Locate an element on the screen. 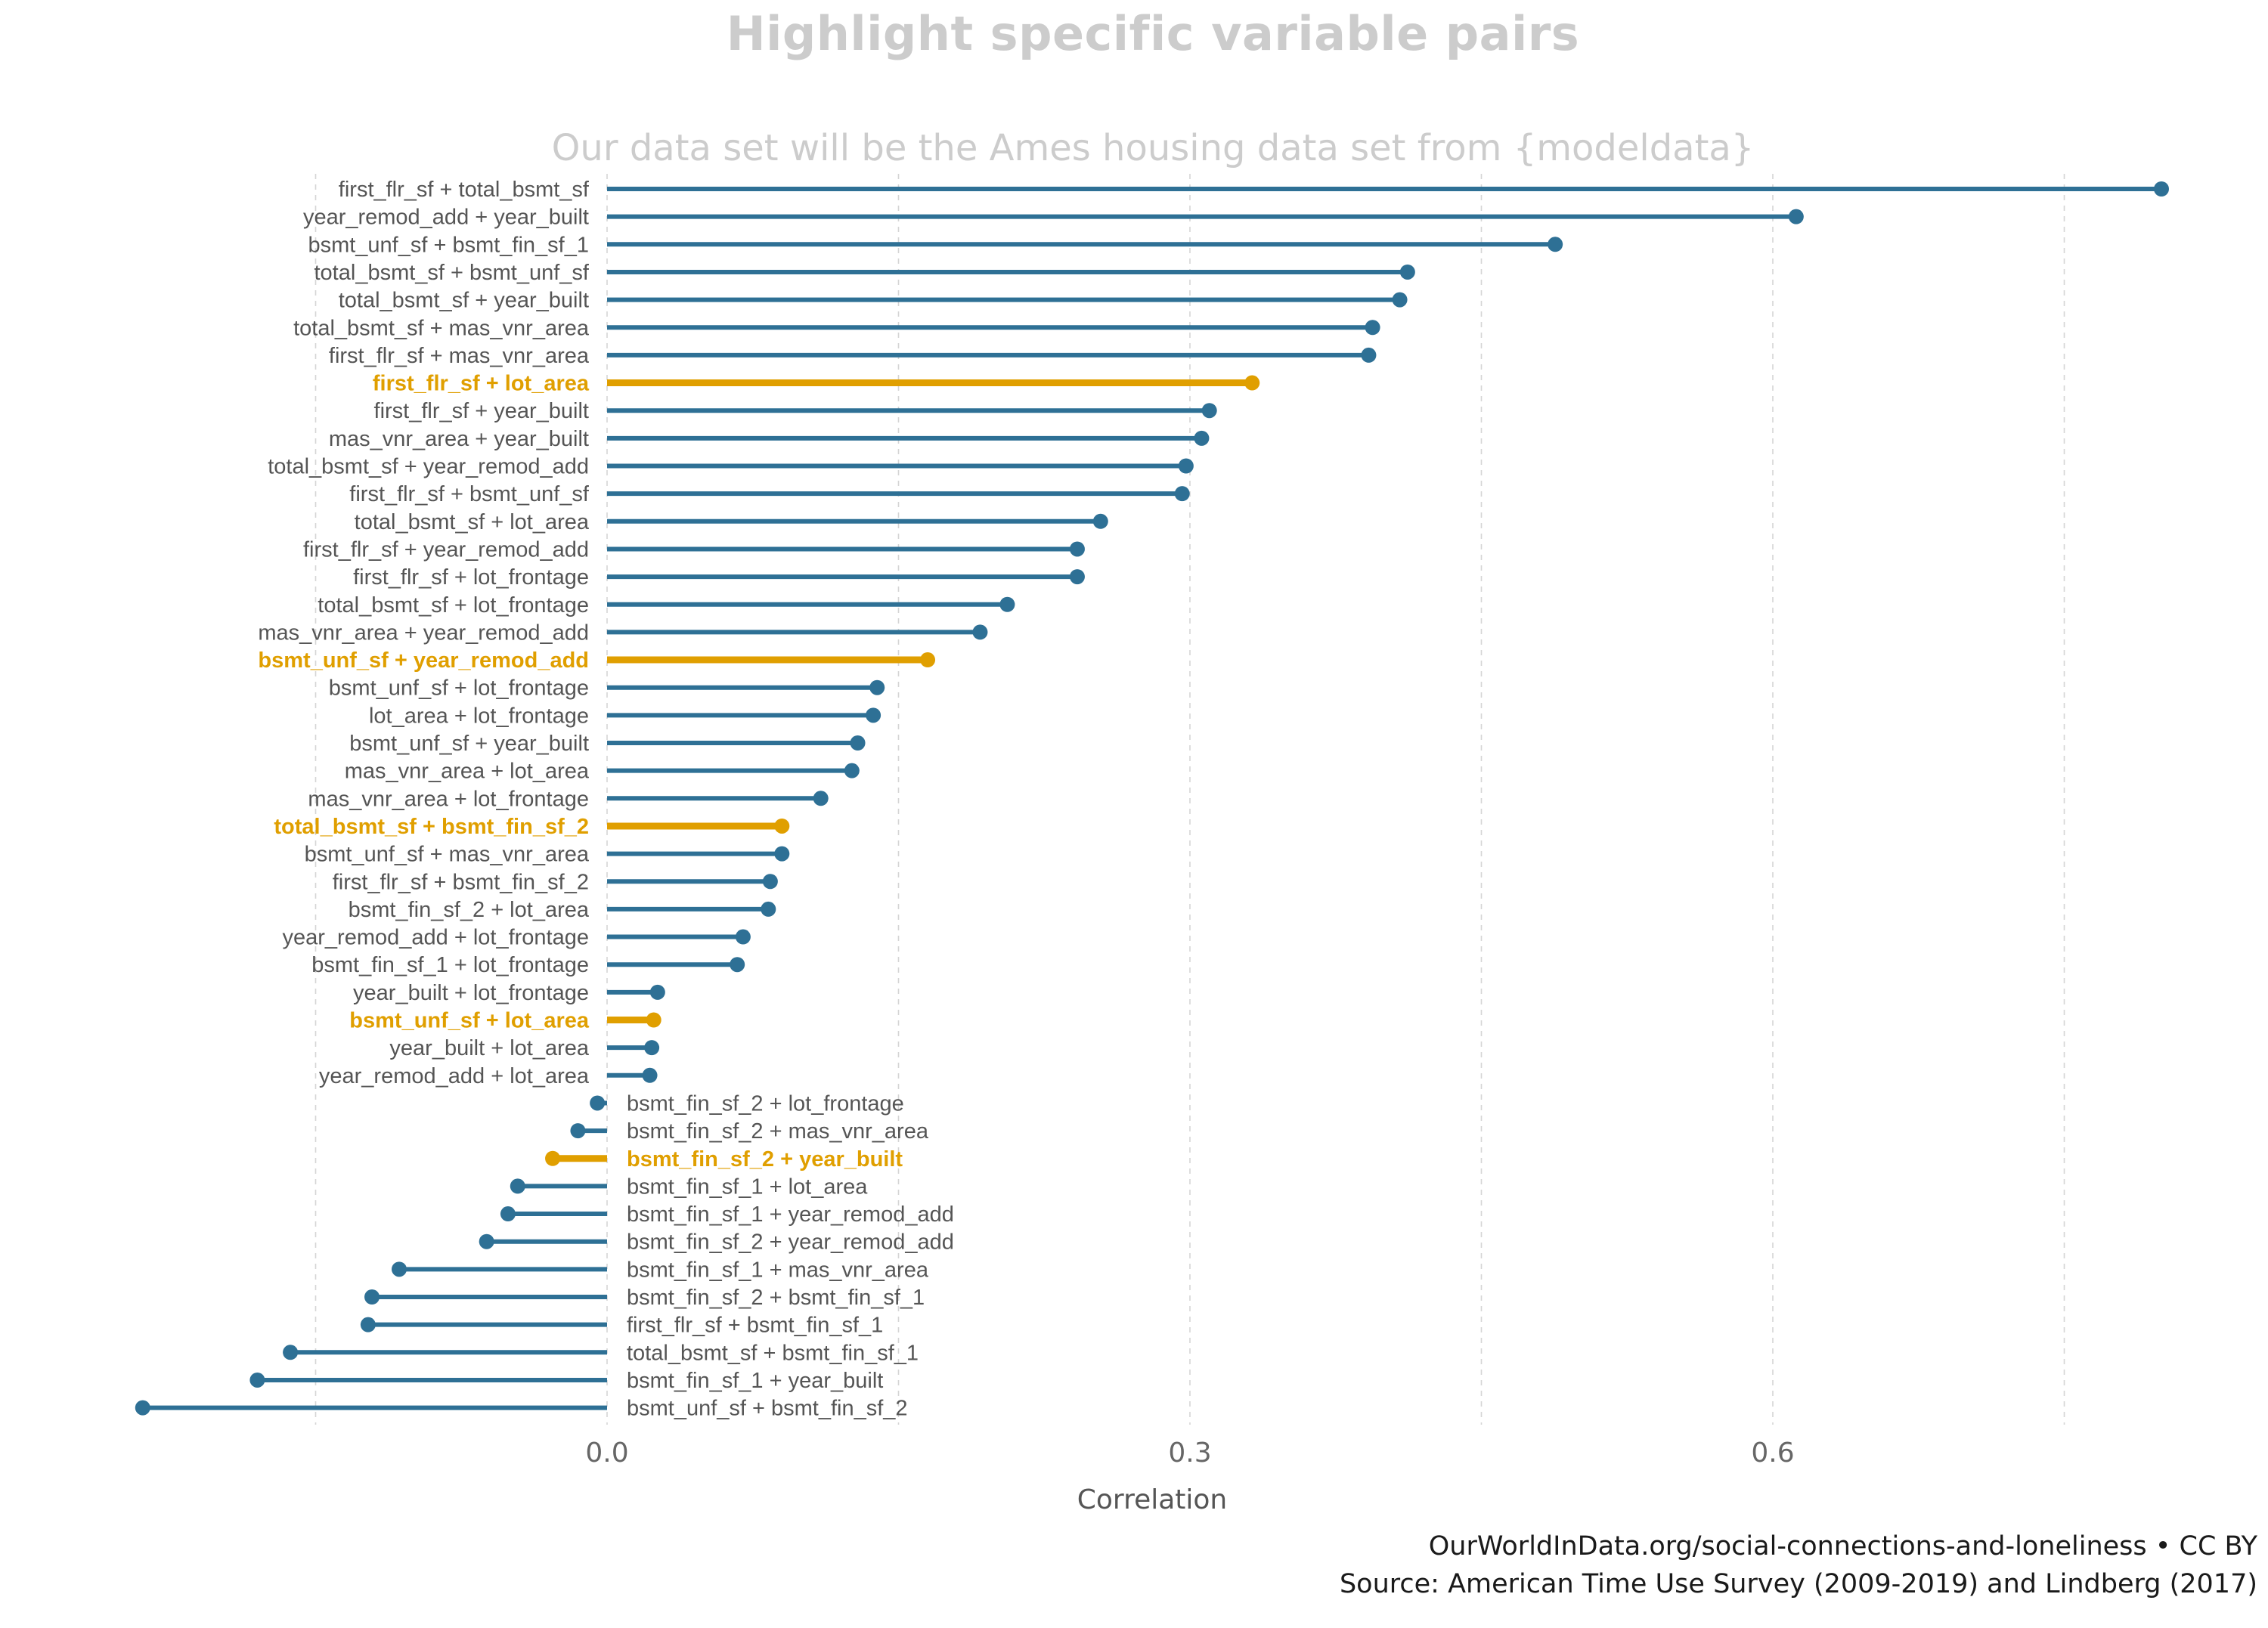 The image size is (2268, 1628). pair-label: bsmt_fin_sf_2 + mas_vnr_area is located at coordinates (778, 1131).